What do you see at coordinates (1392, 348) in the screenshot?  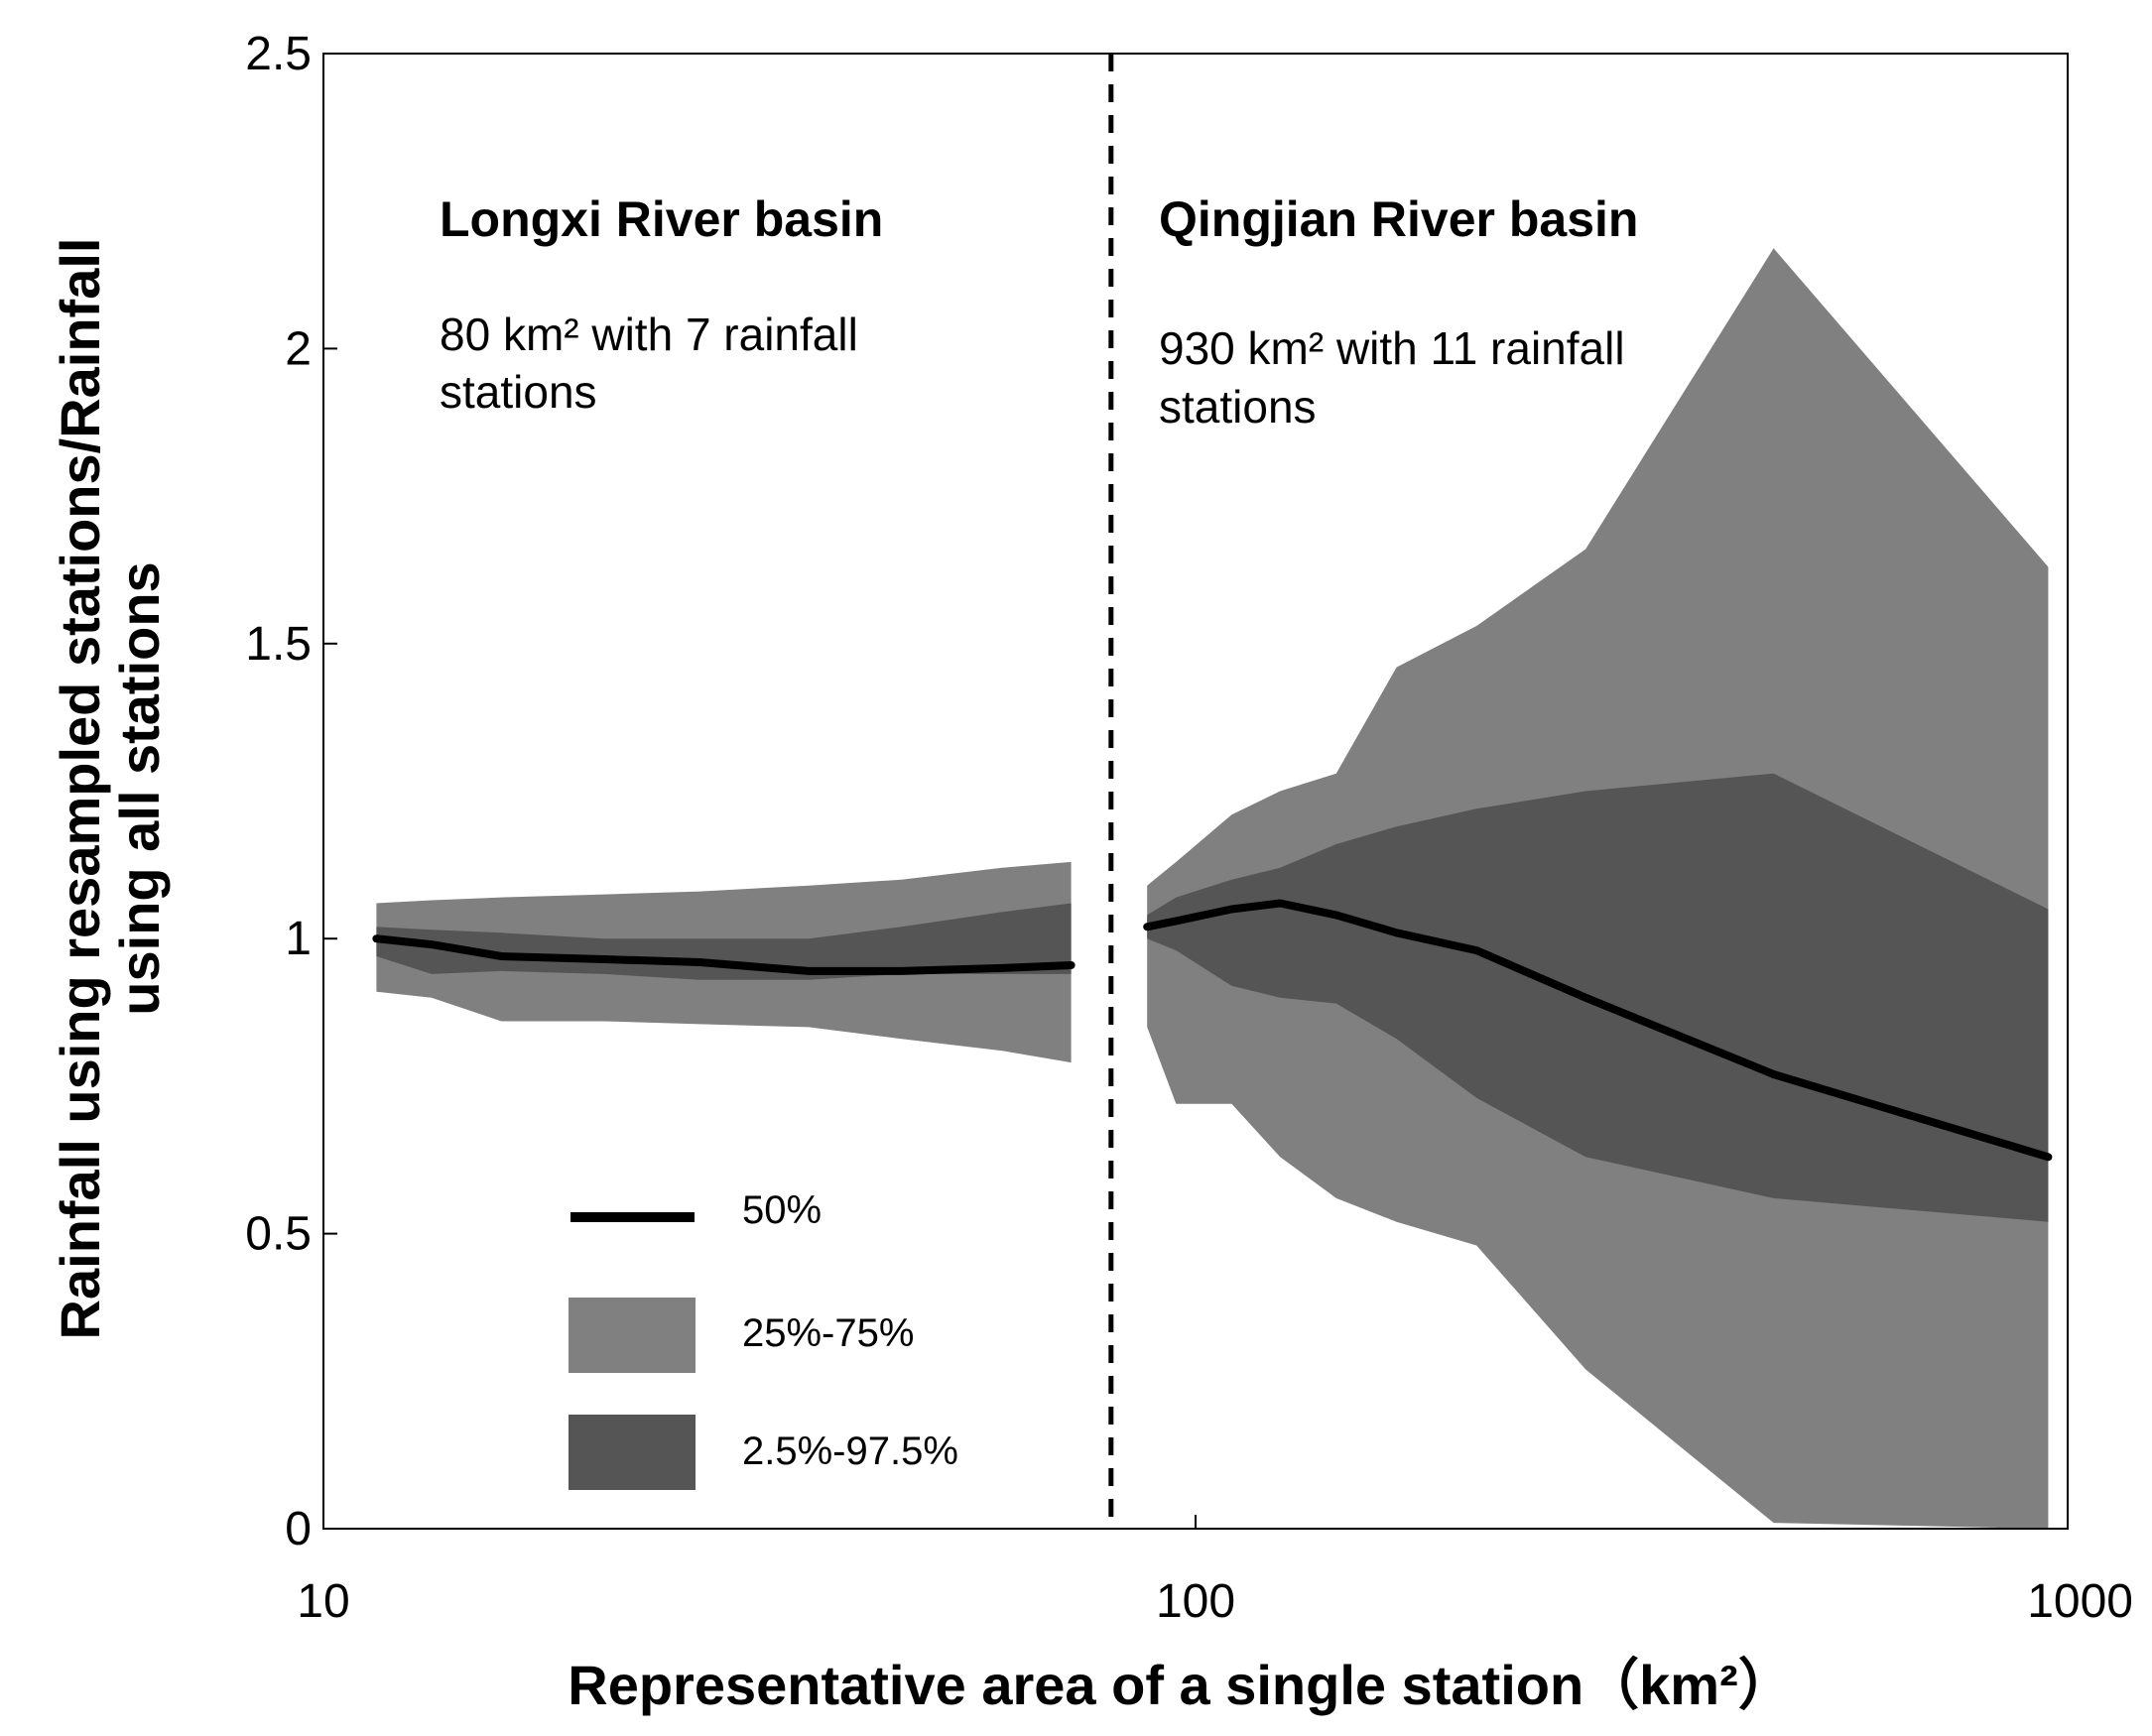 I see `basin-note-qingjian-line1: 930 km² with 11 rainfall` at bounding box center [1392, 348].